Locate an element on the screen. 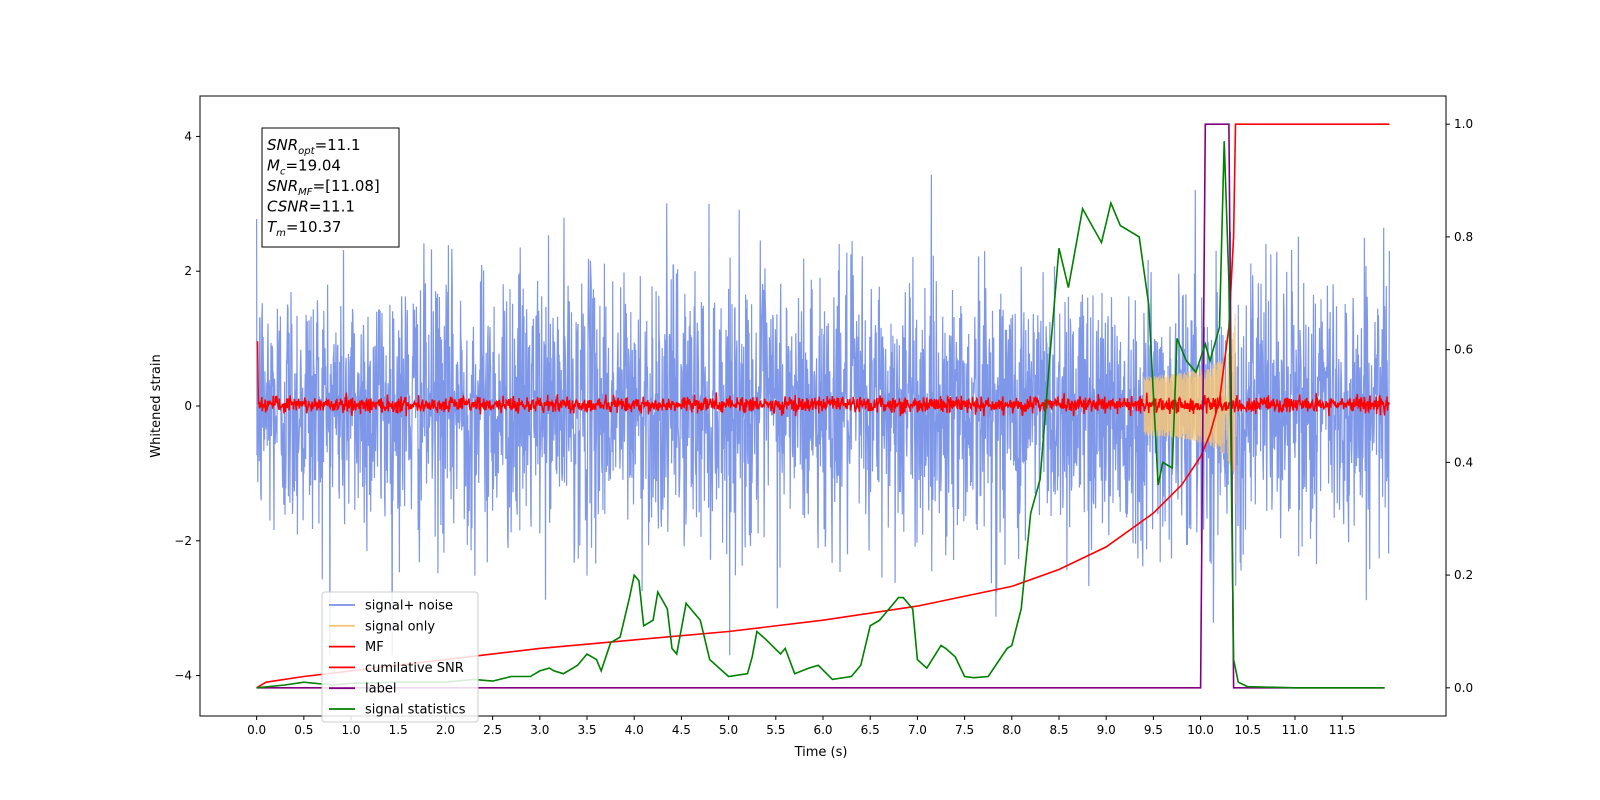 The width and height of the screenshot is (1600, 800). x-tick-label: 4.0 is located at coordinates (634, 730).